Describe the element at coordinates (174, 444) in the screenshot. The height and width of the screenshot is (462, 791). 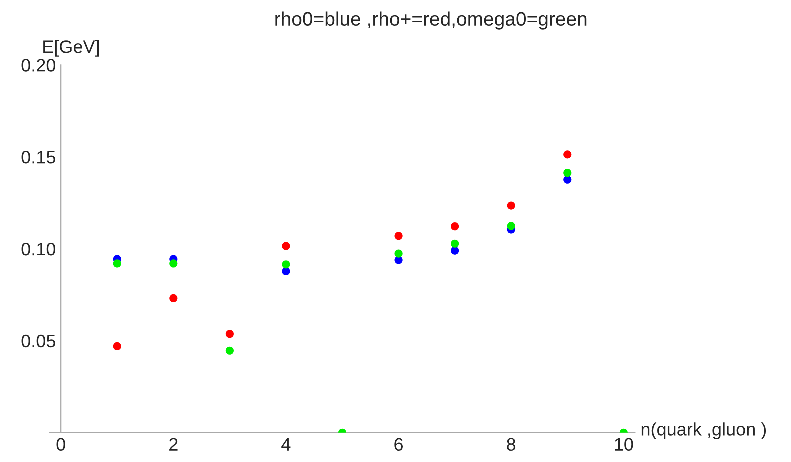
I see `x-tick-label: 2` at that location.